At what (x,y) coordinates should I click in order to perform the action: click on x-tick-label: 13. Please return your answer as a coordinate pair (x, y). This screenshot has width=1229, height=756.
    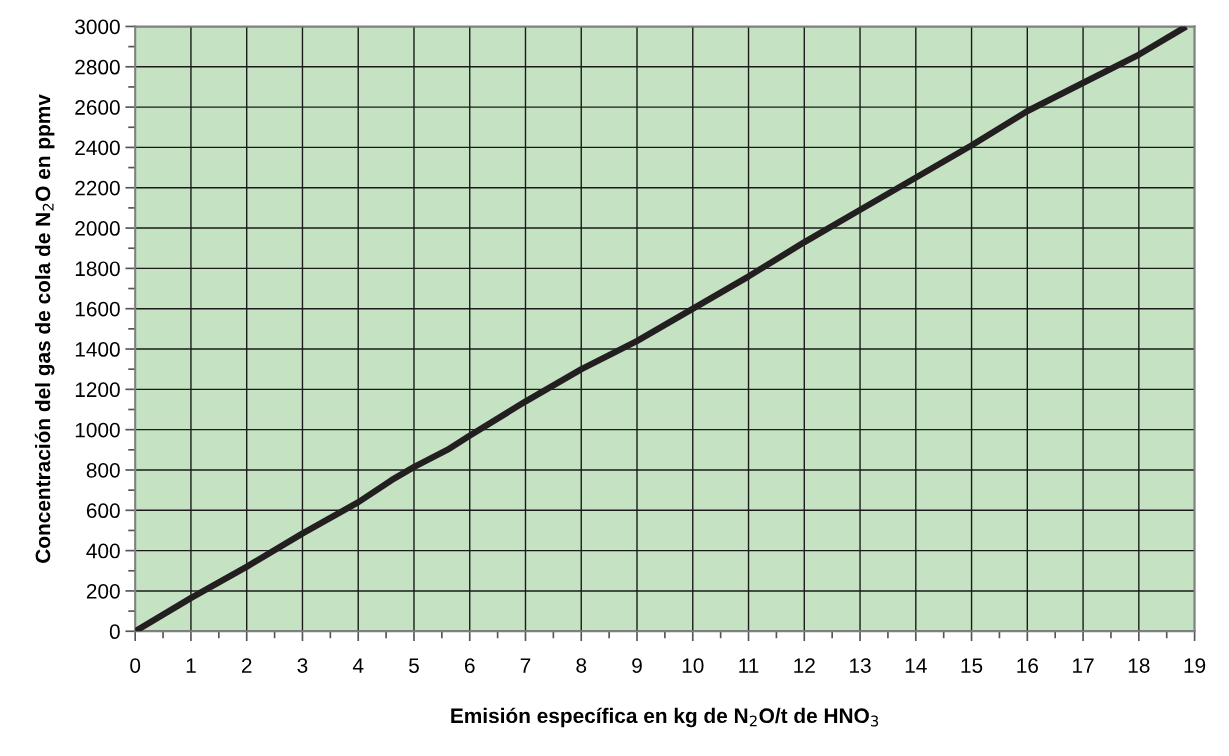
    Looking at the image, I should click on (860, 665).